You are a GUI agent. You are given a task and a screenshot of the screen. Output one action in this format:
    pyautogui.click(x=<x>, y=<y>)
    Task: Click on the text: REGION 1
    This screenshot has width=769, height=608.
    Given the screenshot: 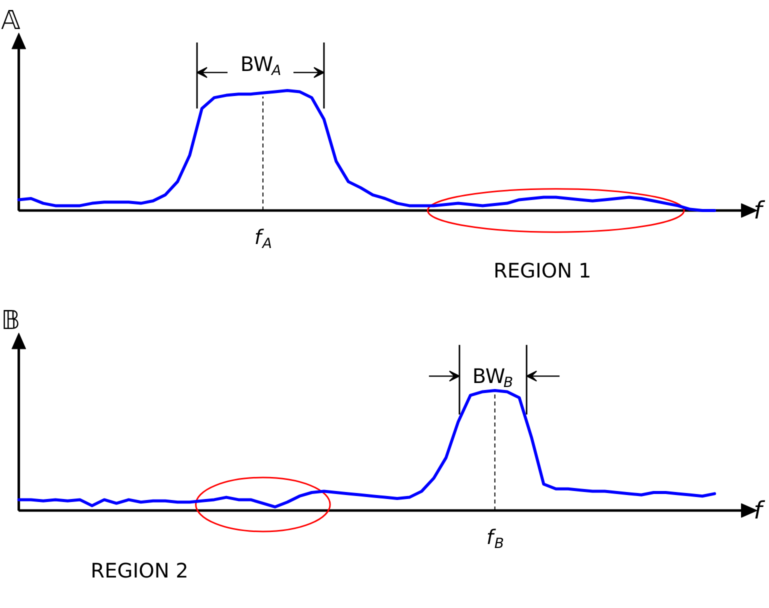 What is the action you would take?
    pyautogui.click(x=542, y=270)
    